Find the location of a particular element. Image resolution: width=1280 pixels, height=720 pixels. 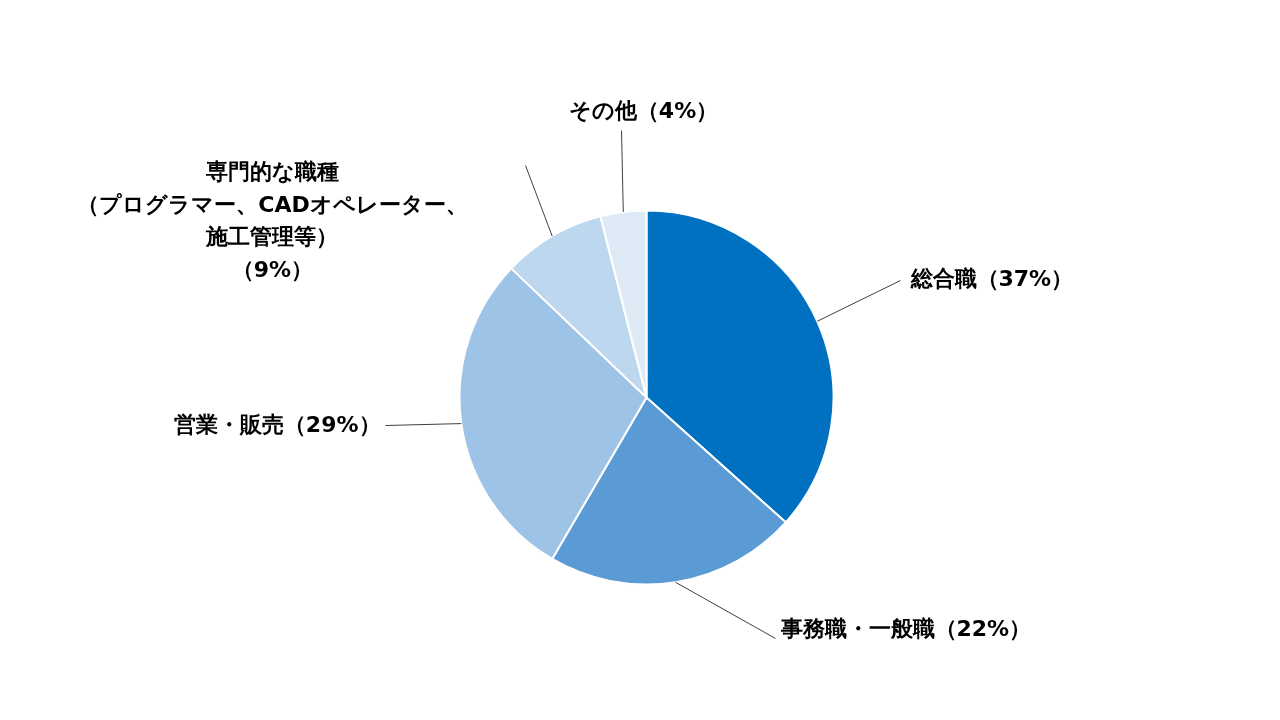

slice-label: 総合職（37%） is located at coordinates (991, 278).